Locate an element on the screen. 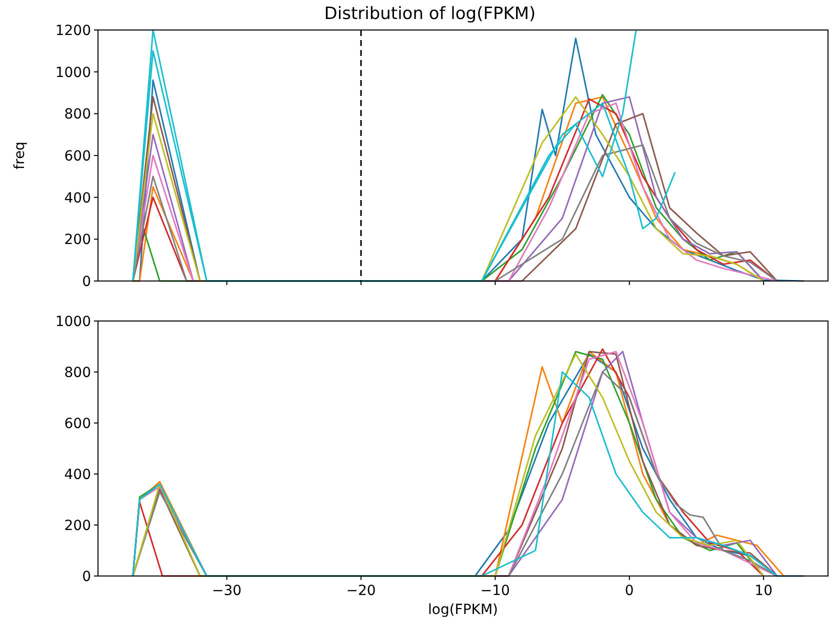 The image size is (836, 637). x-tick-label: −10 is located at coordinates (495, 591).